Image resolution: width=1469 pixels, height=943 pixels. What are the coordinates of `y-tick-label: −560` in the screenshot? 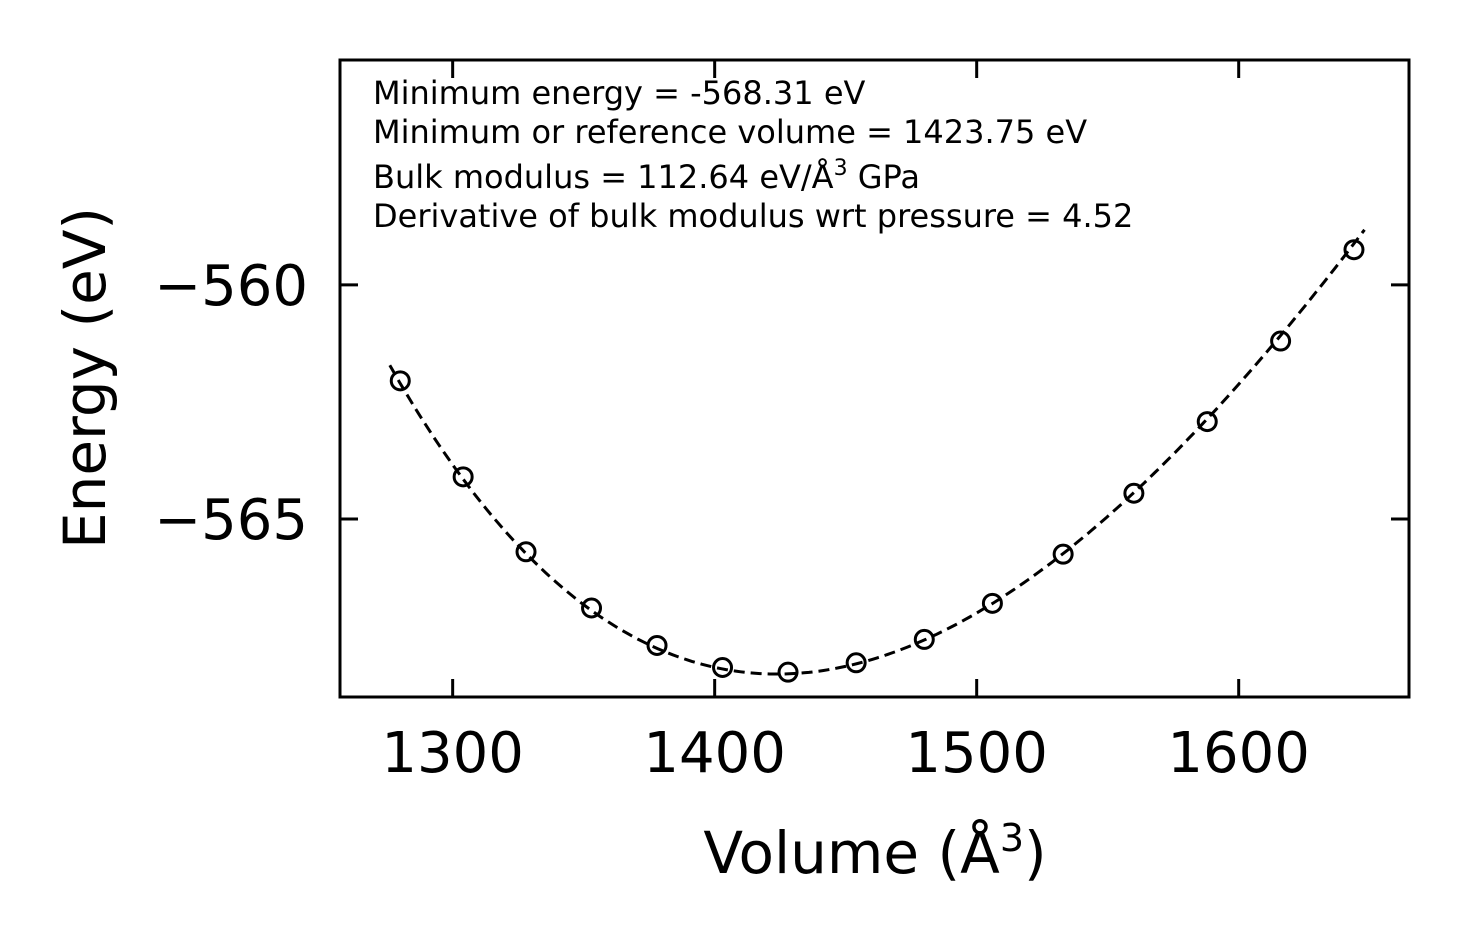 It's located at (231, 286).